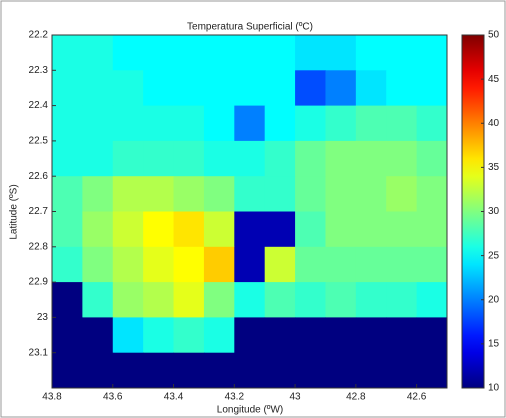  Describe the element at coordinates (39, 70) in the screenshot. I see `y-tick-label: 22.3` at that location.